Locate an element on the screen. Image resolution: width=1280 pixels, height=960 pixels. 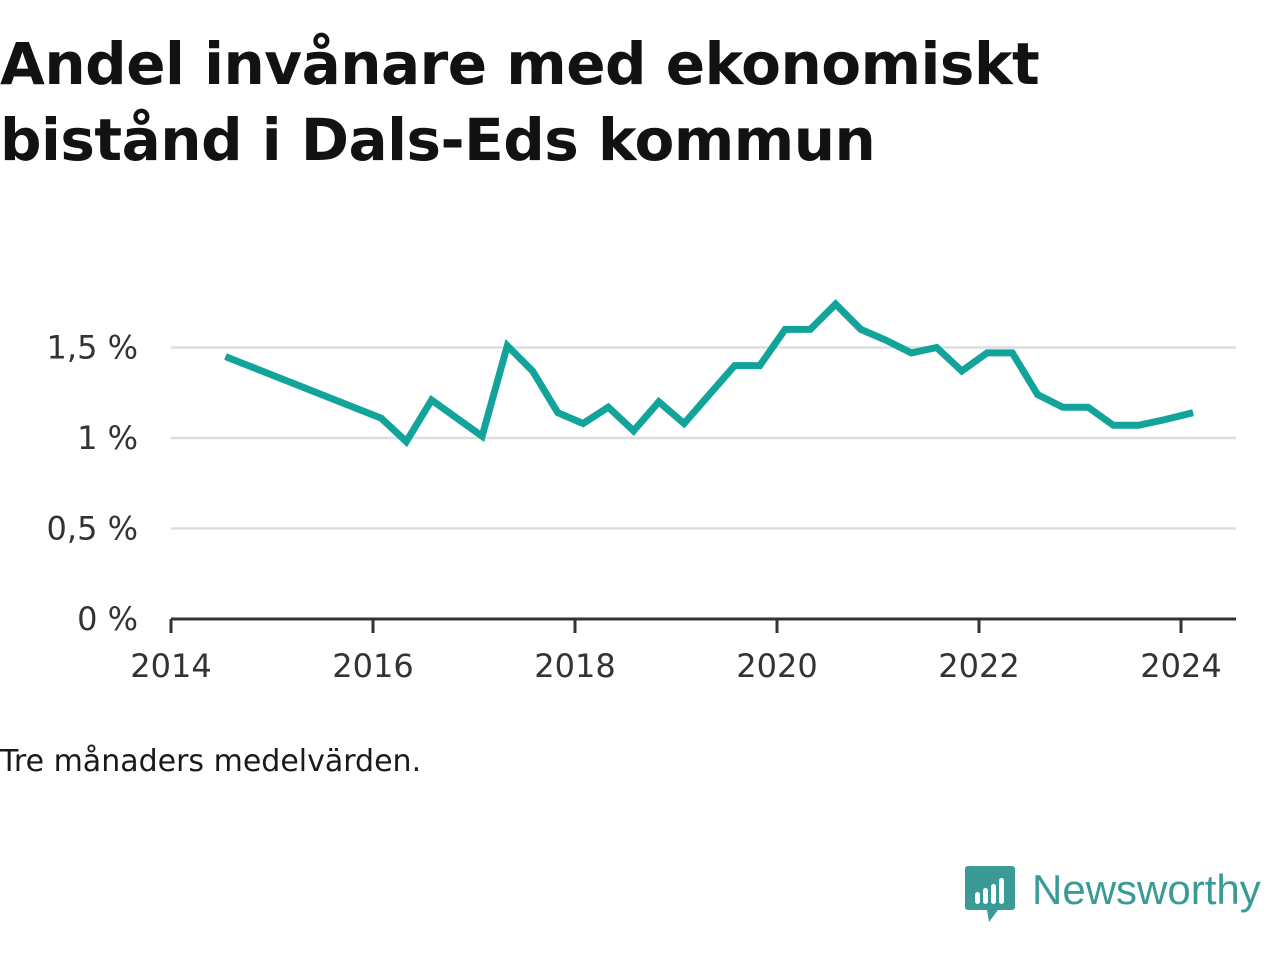
brand-name: Newsworthy is located at coordinates (1146, 889).